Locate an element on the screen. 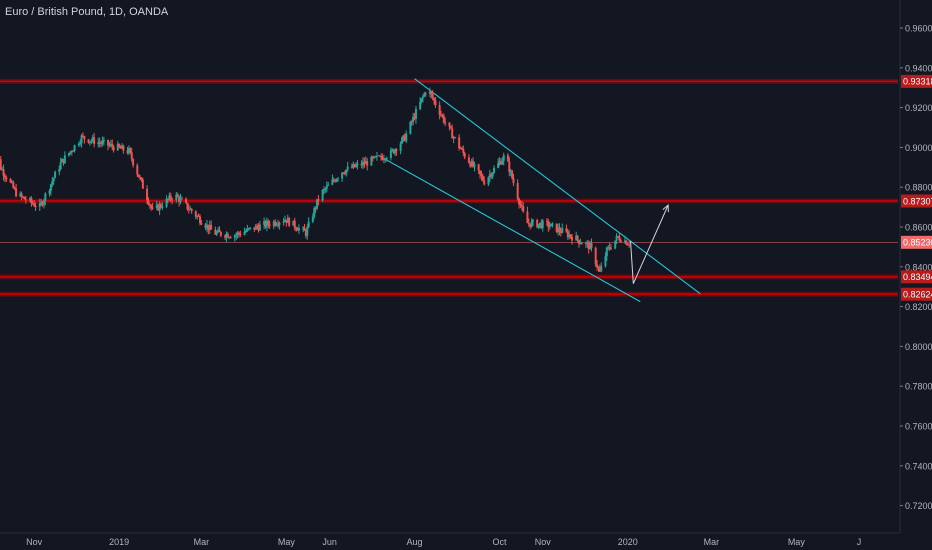  x-tick-label: Nov is located at coordinates (543, 542).